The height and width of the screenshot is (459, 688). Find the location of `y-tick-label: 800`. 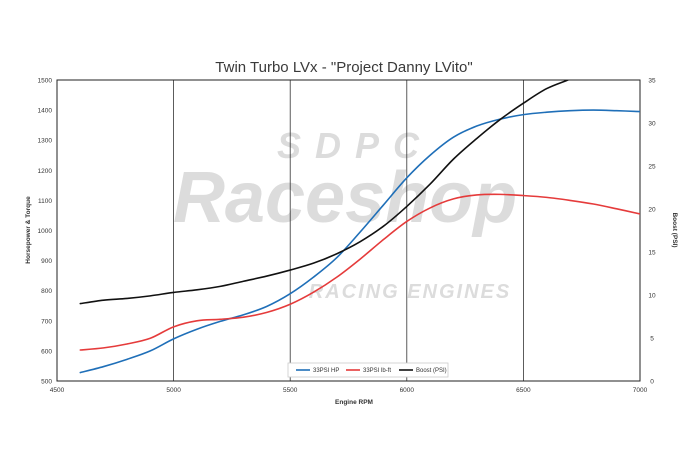

y-tick-label: 800 is located at coordinates (46, 291).